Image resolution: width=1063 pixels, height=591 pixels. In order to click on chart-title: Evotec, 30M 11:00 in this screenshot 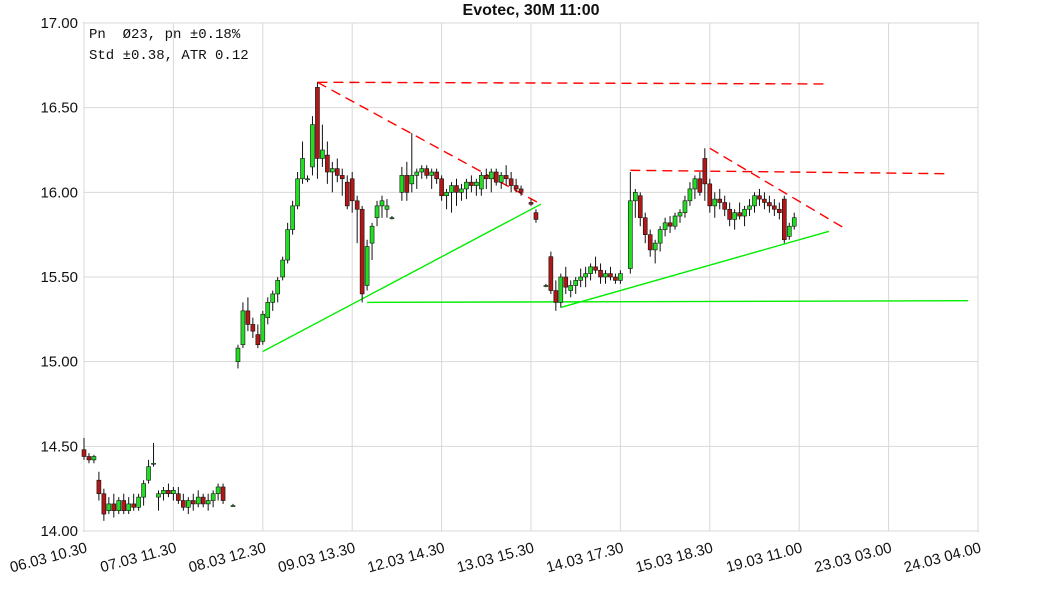, I will do `click(531, 10)`.